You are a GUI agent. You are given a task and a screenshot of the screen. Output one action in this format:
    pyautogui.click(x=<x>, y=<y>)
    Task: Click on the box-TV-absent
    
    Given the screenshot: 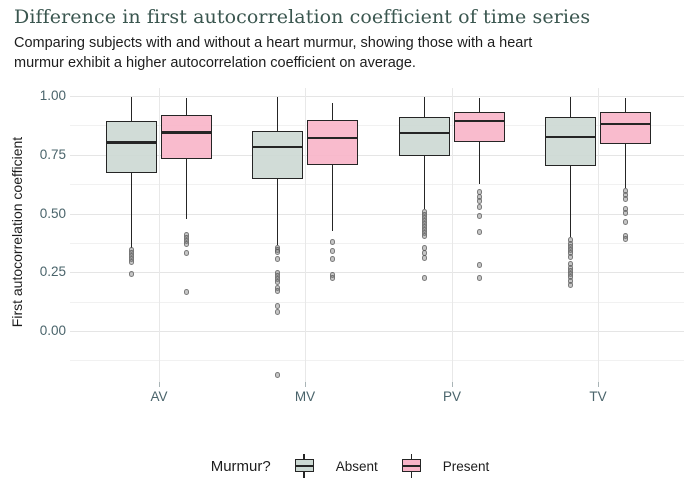 What is the action you would take?
    pyautogui.click(x=570, y=141)
    